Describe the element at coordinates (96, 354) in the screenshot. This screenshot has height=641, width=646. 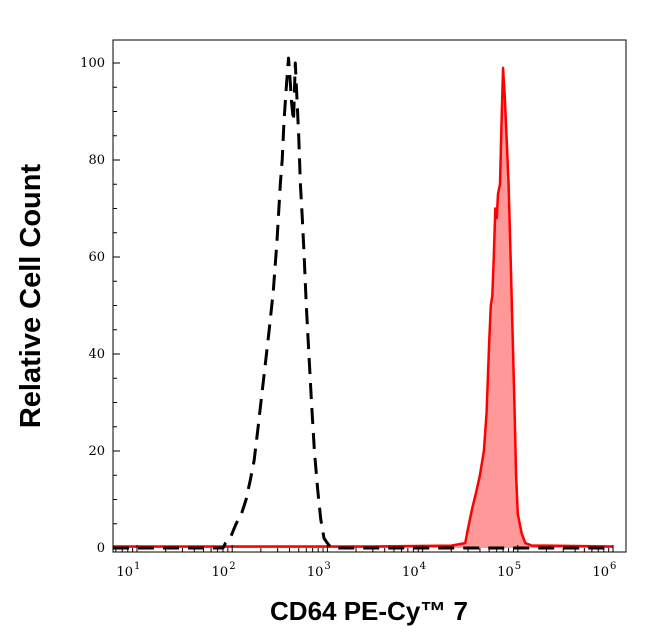
I see `y-tick-label: 40` at that location.